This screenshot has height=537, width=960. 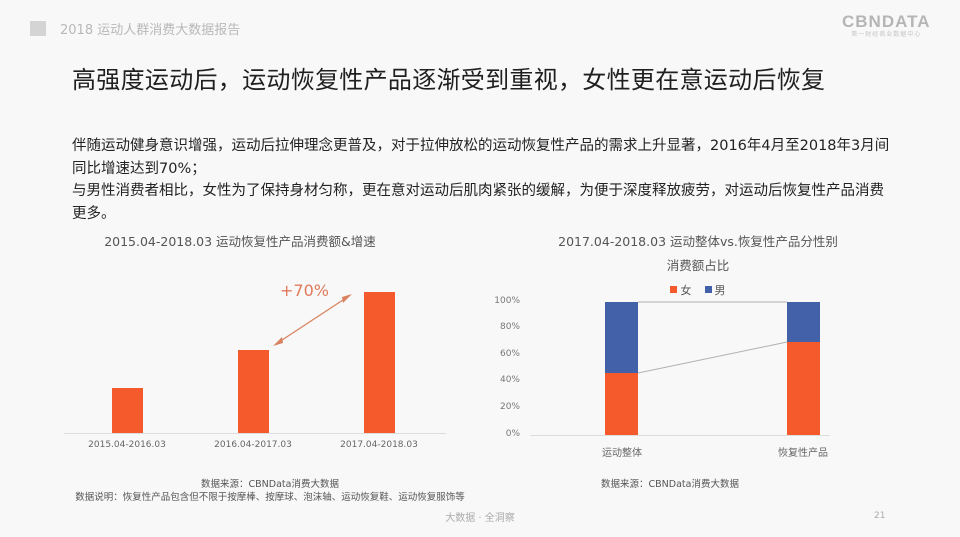 I want to click on legend-female-label: 女, so click(x=686, y=290).